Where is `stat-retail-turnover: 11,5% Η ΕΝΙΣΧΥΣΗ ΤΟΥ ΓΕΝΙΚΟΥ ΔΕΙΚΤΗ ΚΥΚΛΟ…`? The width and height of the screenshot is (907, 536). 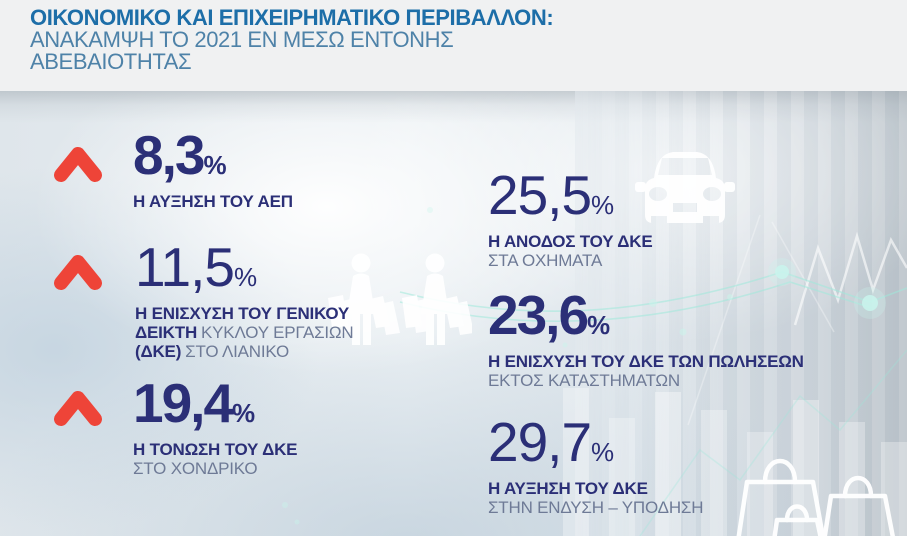
stat-retail-turnover: 11,5% Η ΕΝΙΣΧΥΣΗ ΤΟΥ ΓΕΝΙΚΟΥ ΔΕΙΚΤΗ ΚΥΚΛΟ… is located at coordinates (244, 299).